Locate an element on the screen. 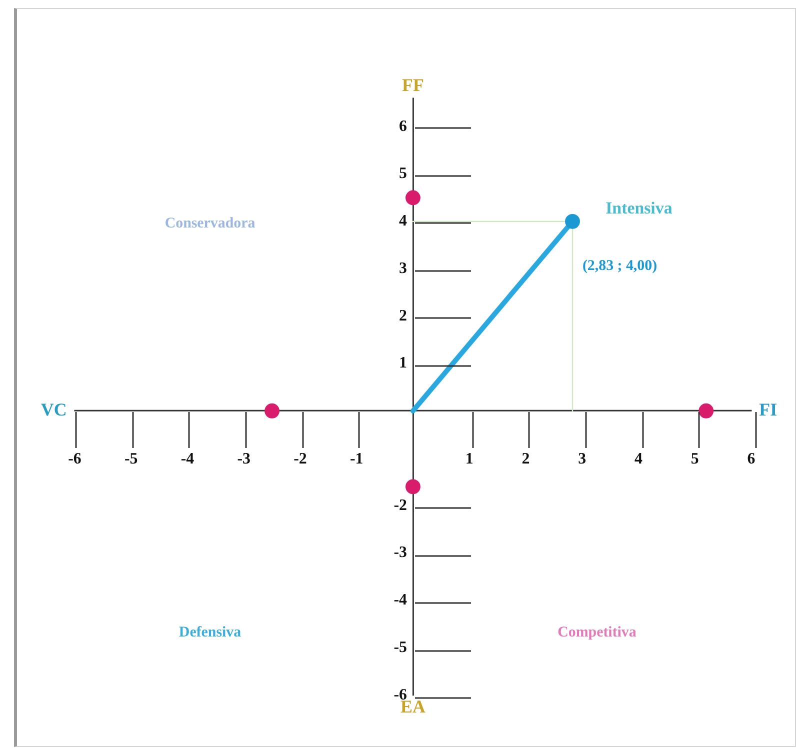 This screenshot has width=802, height=754. x-tick-label: -3 is located at coordinates (243, 459).